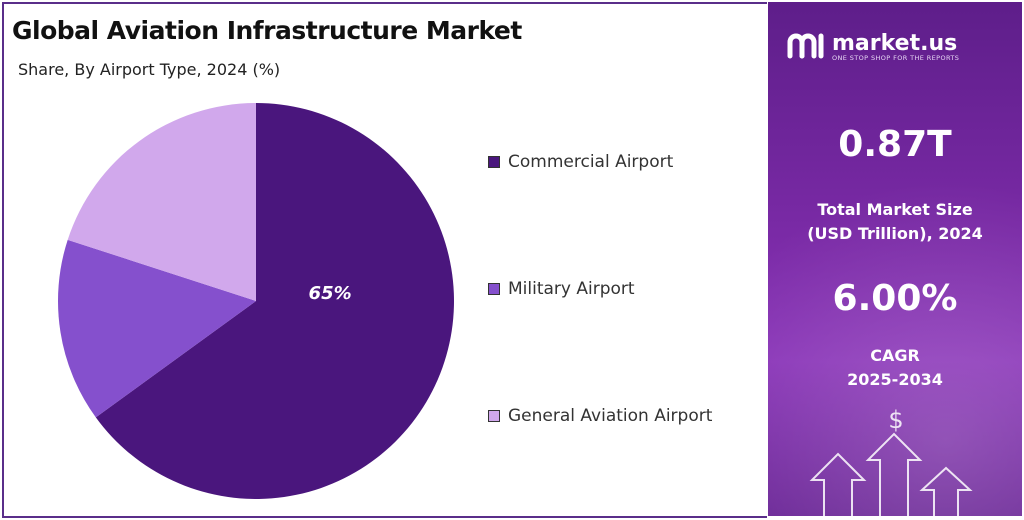 The width and height of the screenshot is (1024, 520). Describe the element at coordinates (895, 420) in the screenshot. I see `dollar-icon: $` at that location.